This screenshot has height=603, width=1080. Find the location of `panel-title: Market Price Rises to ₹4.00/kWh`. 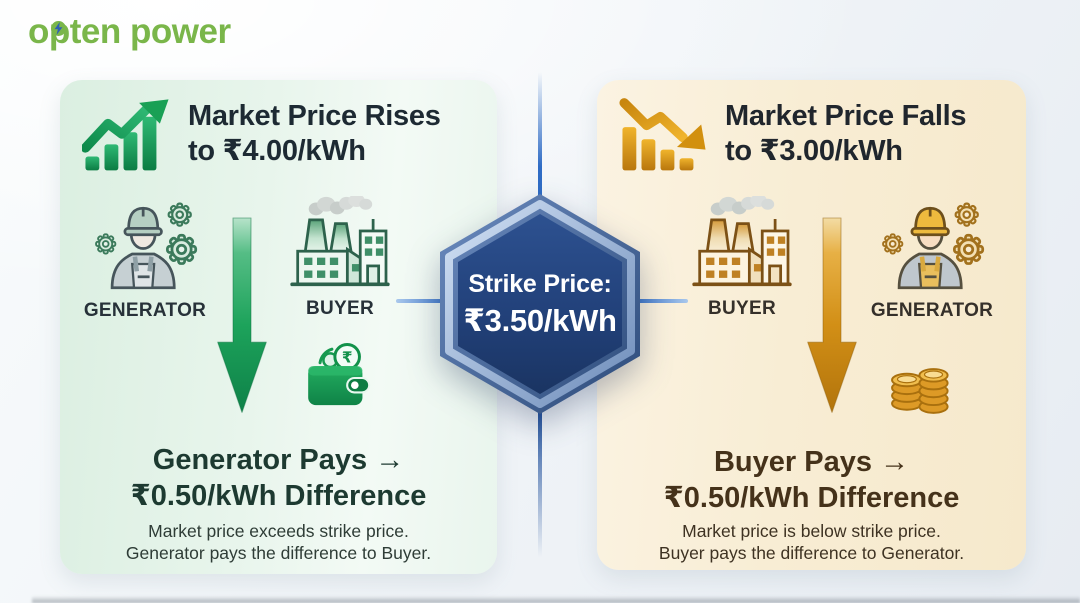

panel-title: Market Price Rises to ₹4.00/kWh is located at coordinates (314, 133).